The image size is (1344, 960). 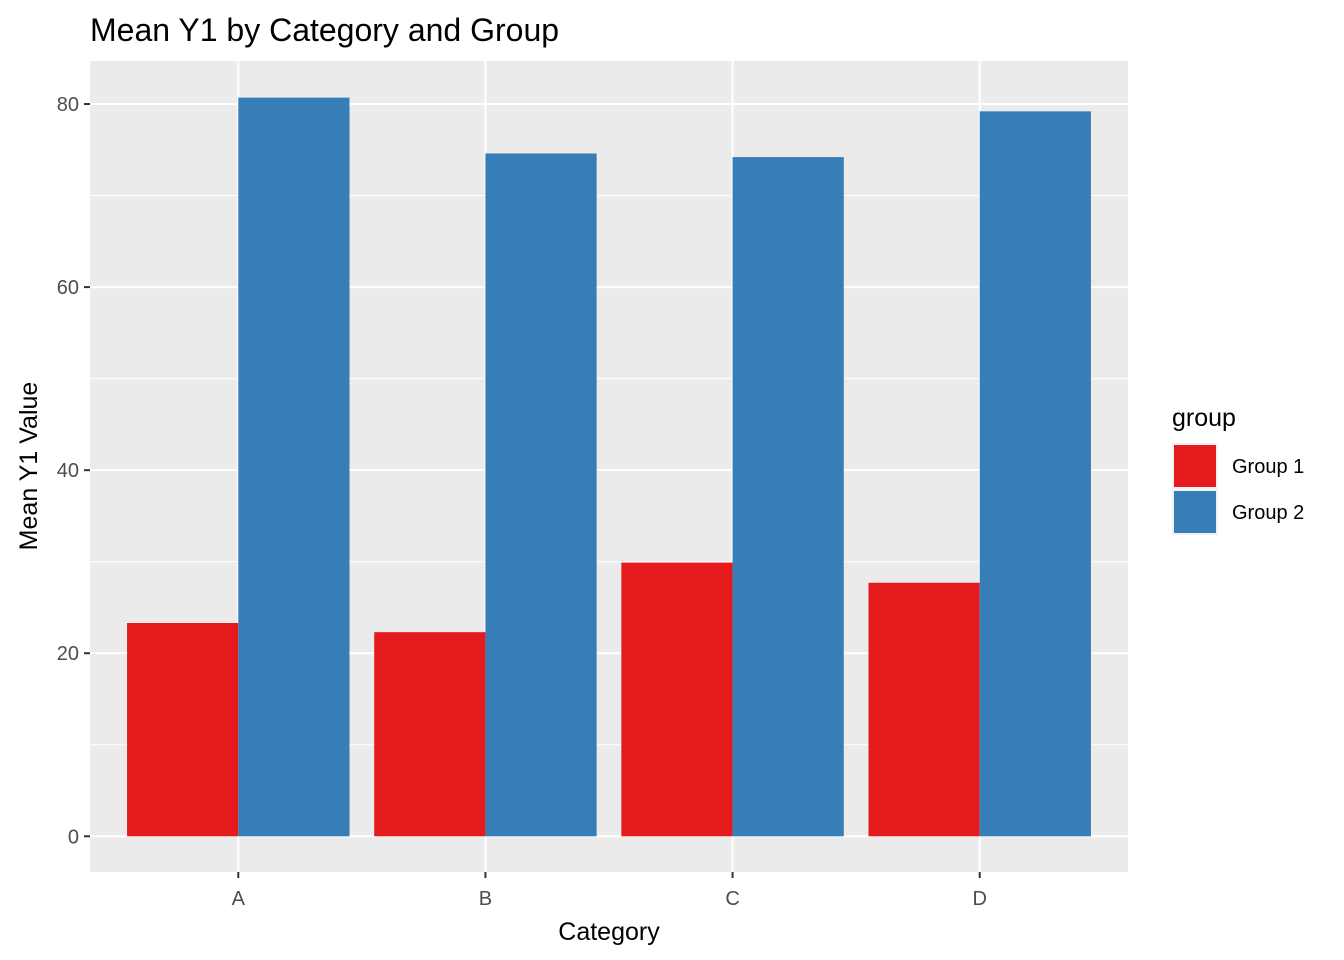 I want to click on x-tick-label: C, so click(x=732, y=899).